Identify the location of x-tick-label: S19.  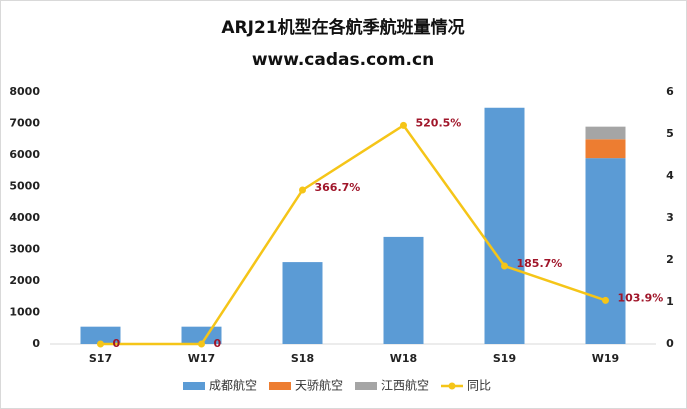
(504, 358).